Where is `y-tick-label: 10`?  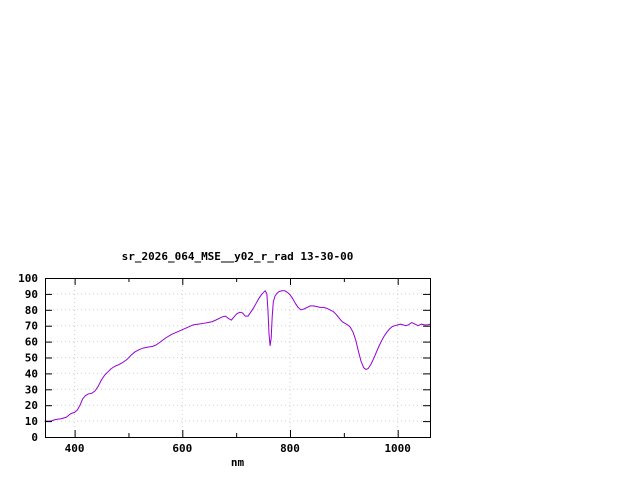
y-tick-label: 10 is located at coordinates (31, 421).